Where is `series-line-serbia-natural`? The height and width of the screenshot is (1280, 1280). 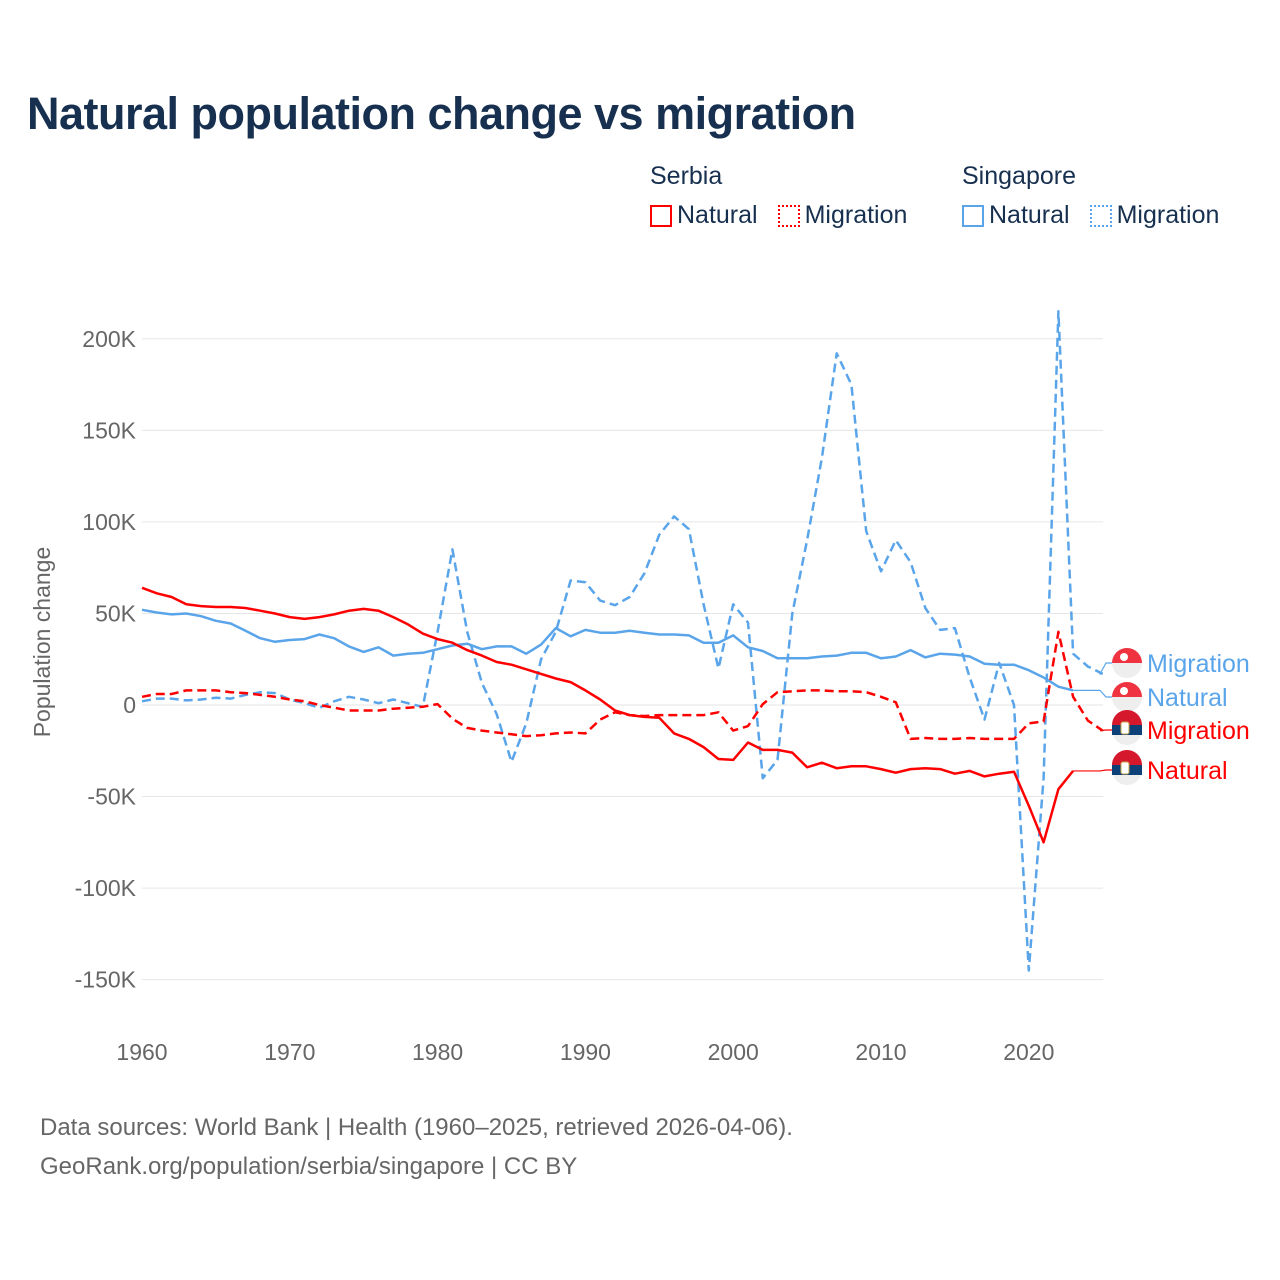 series-line-serbia-natural is located at coordinates (608, 715).